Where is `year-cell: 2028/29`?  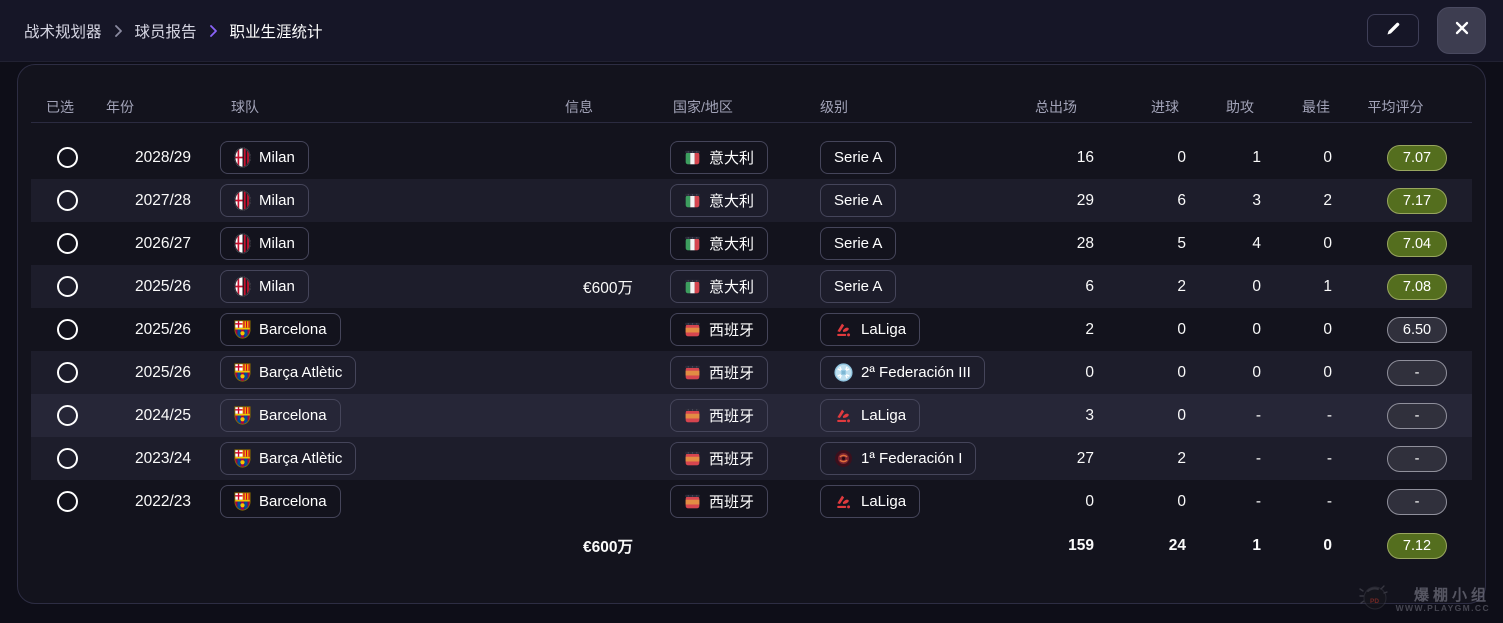 year-cell: 2028/29 is located at coordinates (148, 157).